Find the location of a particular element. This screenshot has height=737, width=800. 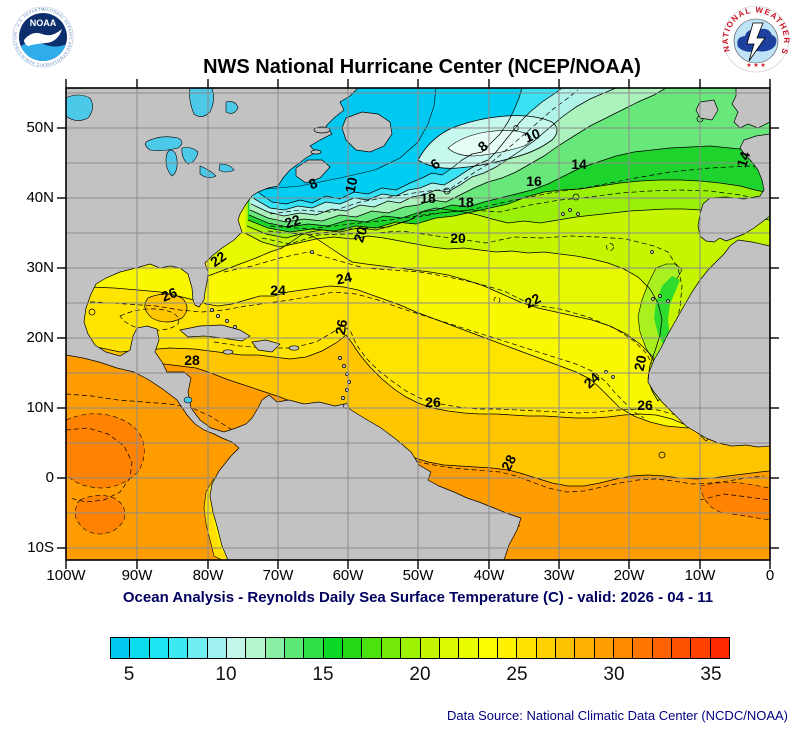

lat-label-40n: 40N is located at coordinates (40, 197).